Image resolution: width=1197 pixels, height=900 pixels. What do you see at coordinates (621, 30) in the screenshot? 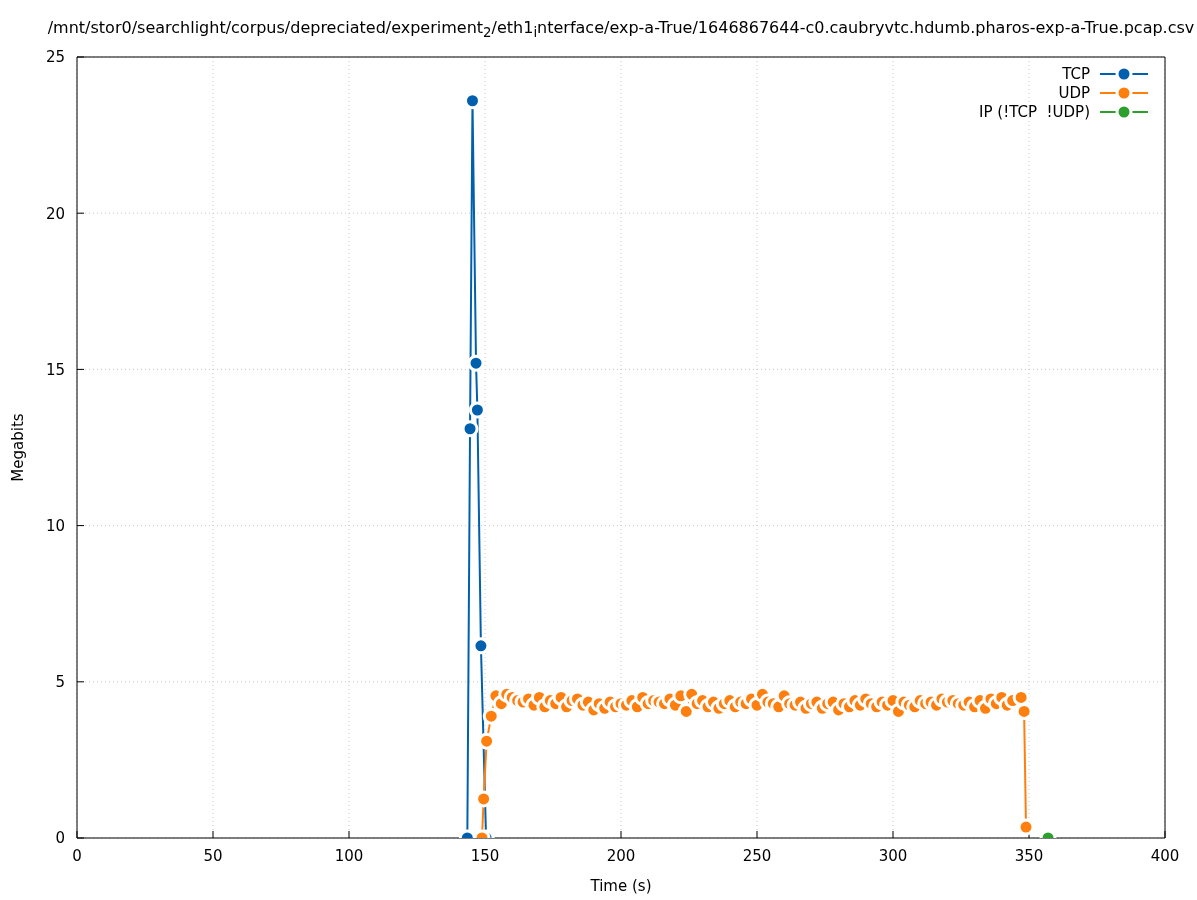
I see `chart-title: /mnt/stor0/searchlight/corpus/depreciated/experiment$_{2}$/eth1$_{i}$nterface/exp-a-True/1646867644-c0.caubryvtc.hdumb.pharos-exp-a-True.pcap.csv` at bounding box center [621, 30].